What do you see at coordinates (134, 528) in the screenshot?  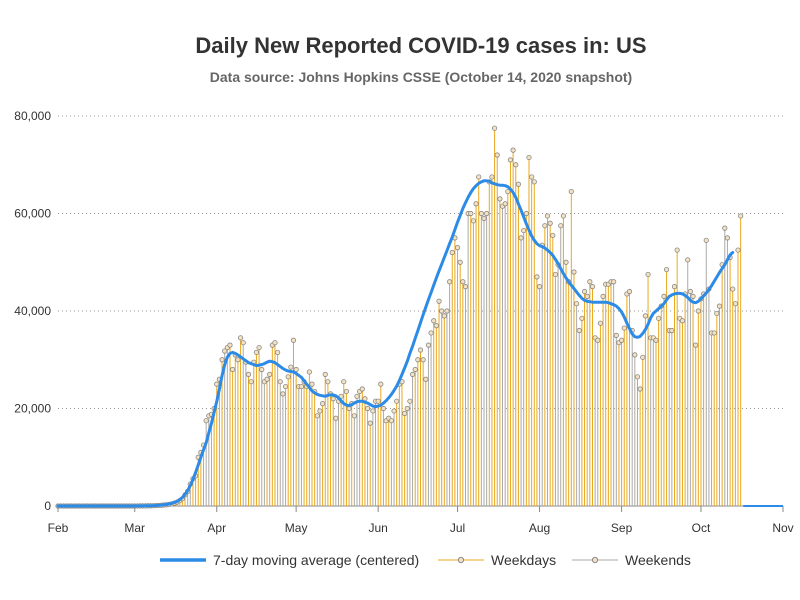 I see `x-tick-label: Mar` at bounding box center [134, 528].